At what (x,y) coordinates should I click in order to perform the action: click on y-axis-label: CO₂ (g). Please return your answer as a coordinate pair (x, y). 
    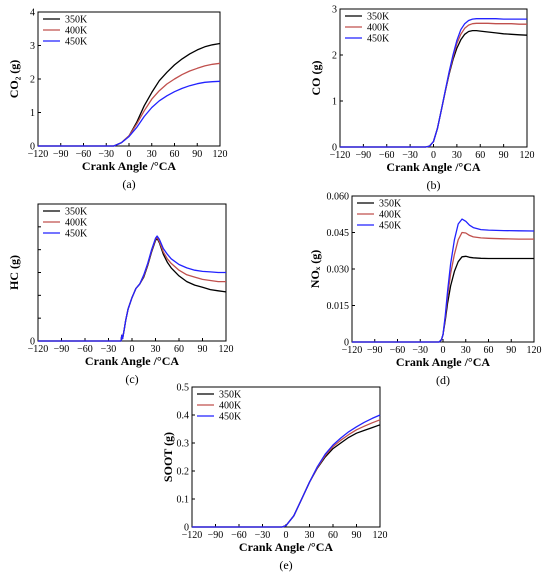
    Looking at the image, I should click on (14, 79).